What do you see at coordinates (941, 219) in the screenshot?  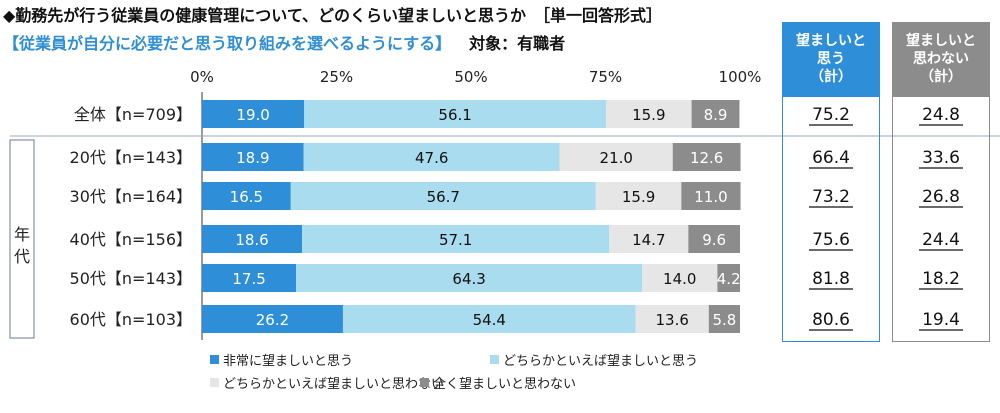 I see `summary-column-undesirable` at bounding box center [941, 219].